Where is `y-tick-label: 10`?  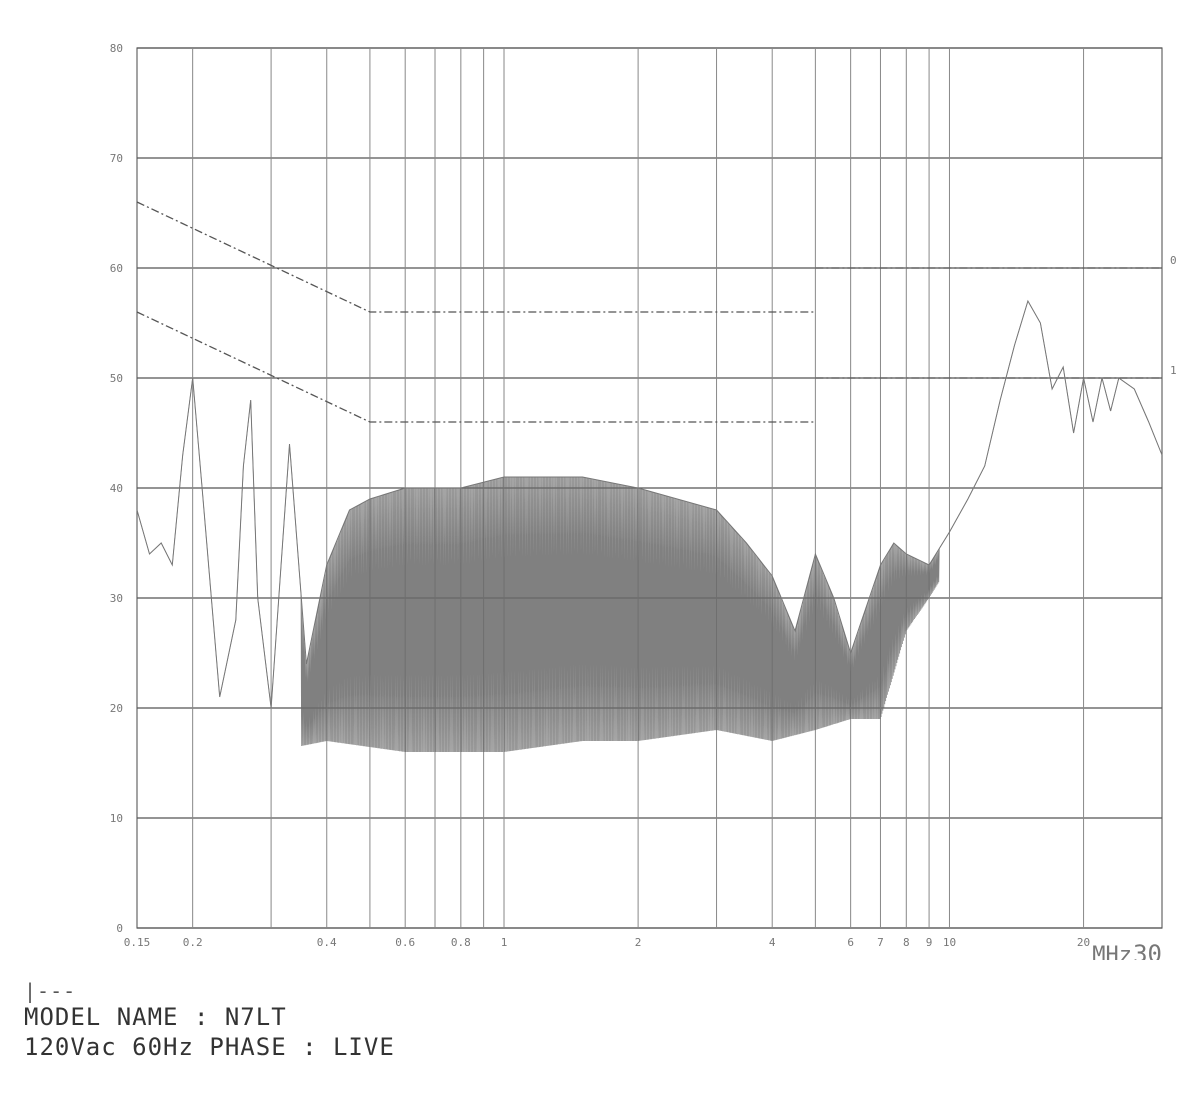
y-tick-label: 10 is located at coordinates (116, 818).